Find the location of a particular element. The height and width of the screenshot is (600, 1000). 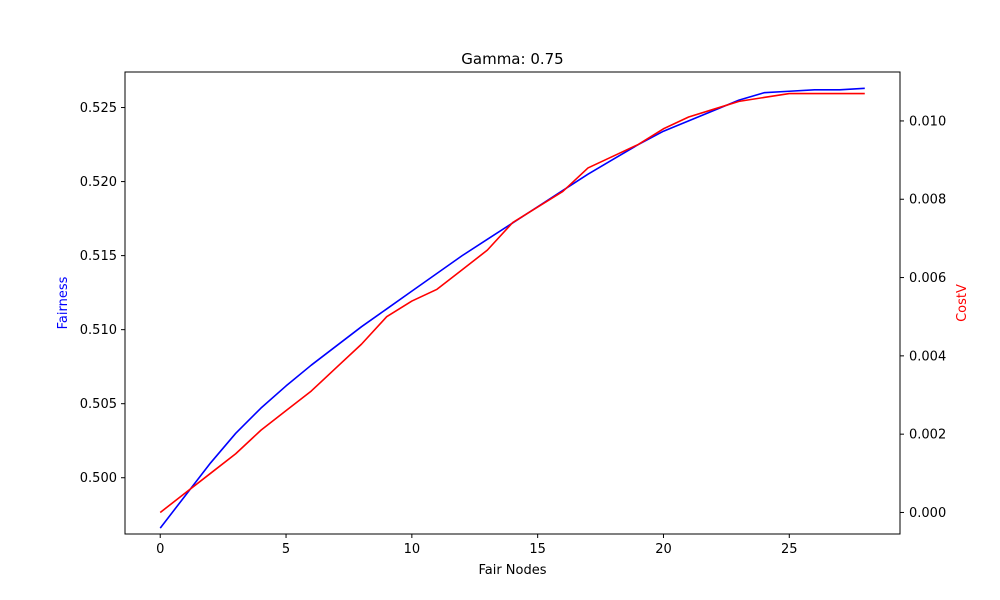

y-right-tick-label: 0.002 is located at coordinates (927, 435).